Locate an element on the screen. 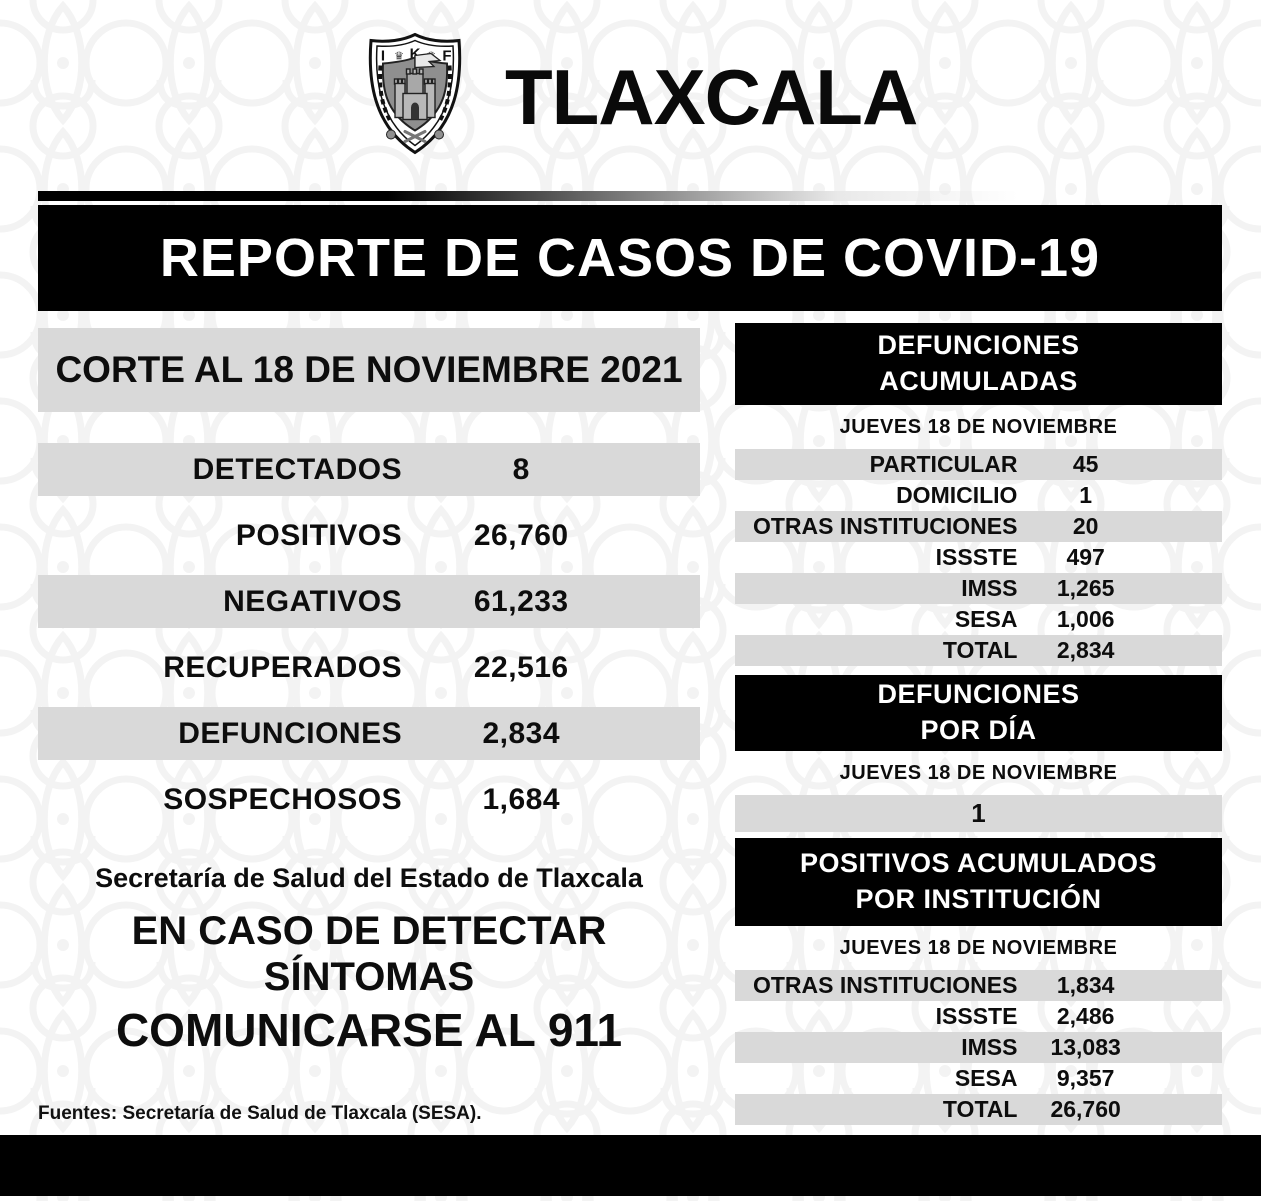 The image size is (1261, 1201). stat-label: DEFUNCIONES is located at coordinates (290, 733).